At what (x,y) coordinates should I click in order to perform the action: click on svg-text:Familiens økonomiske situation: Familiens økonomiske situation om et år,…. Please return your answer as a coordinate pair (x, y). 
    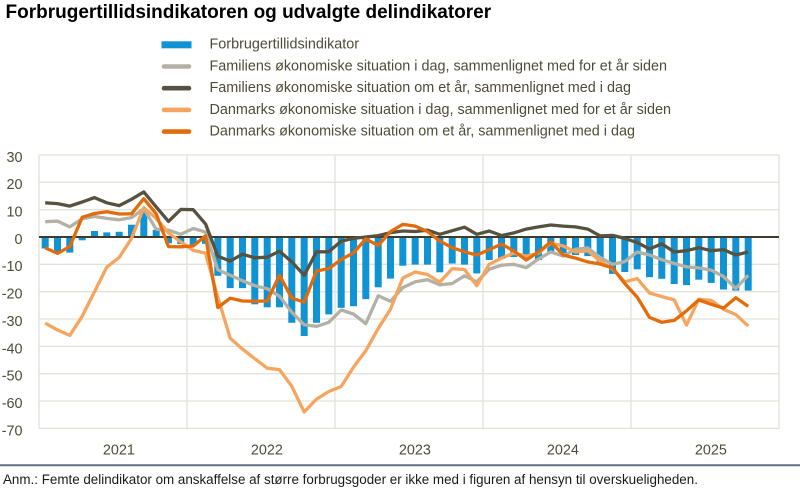
    Looking at the image, I should click on (421, 88).